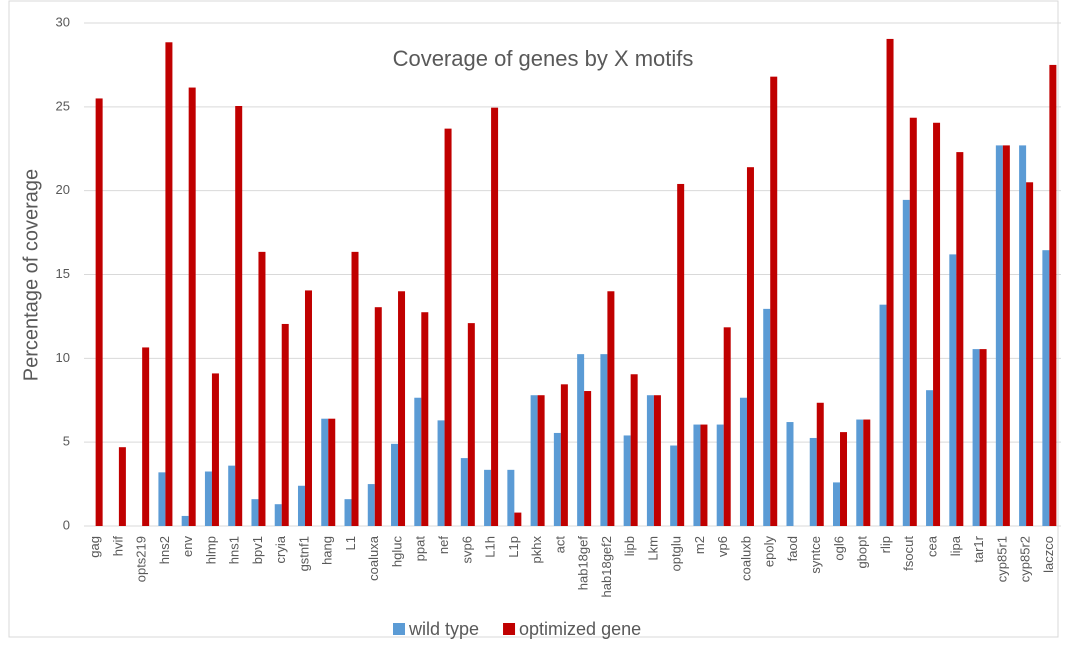 The image size is (1067, 653). What do you see at coordinates (885, 544) in the screenshot?
I see `x-tick-label: rlip` at bounding box center [885, 544].